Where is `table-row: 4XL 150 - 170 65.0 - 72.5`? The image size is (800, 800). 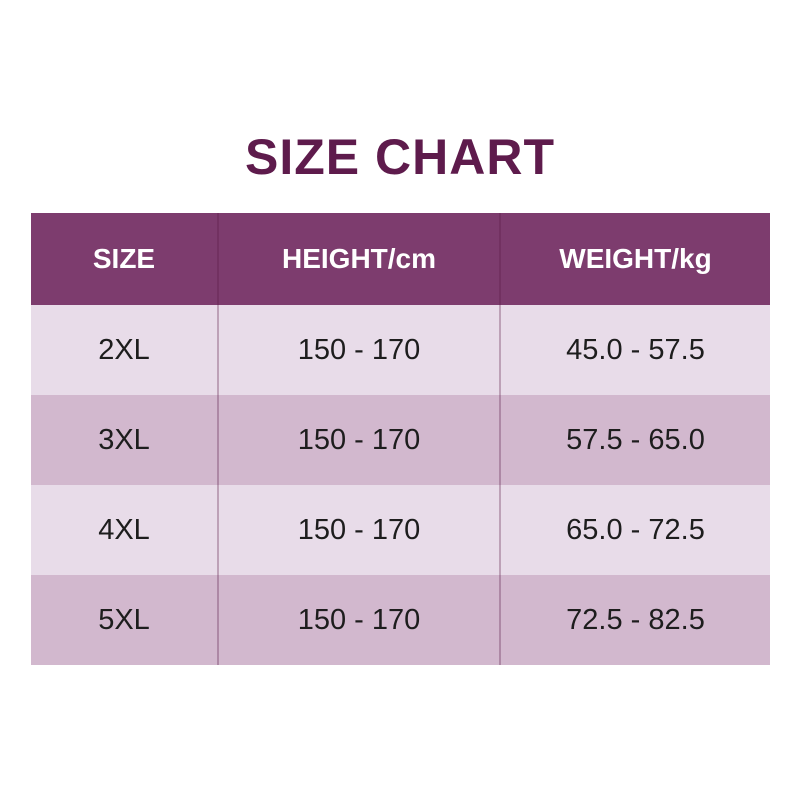 table-row: 4XL 150 - 170 65.0 - 72.5 is located at coordinates (400, 530).